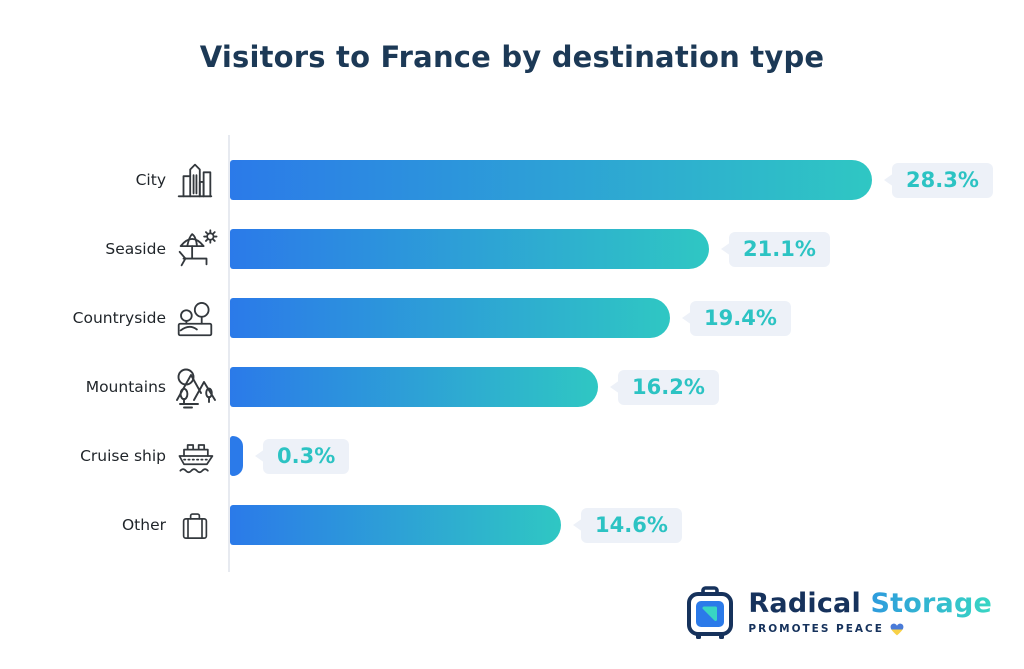 The height and width of the screenshot is (669, 1024). I want to click on brand-name: Radical Storage, so click(870, 604).